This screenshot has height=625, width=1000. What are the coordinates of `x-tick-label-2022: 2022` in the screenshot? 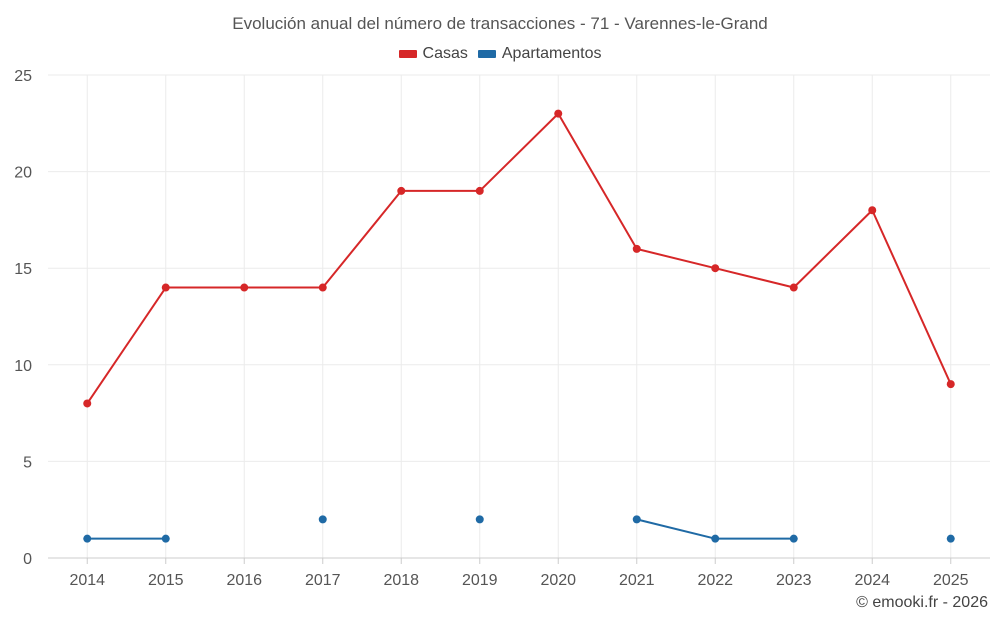 It's located at (715, 580).